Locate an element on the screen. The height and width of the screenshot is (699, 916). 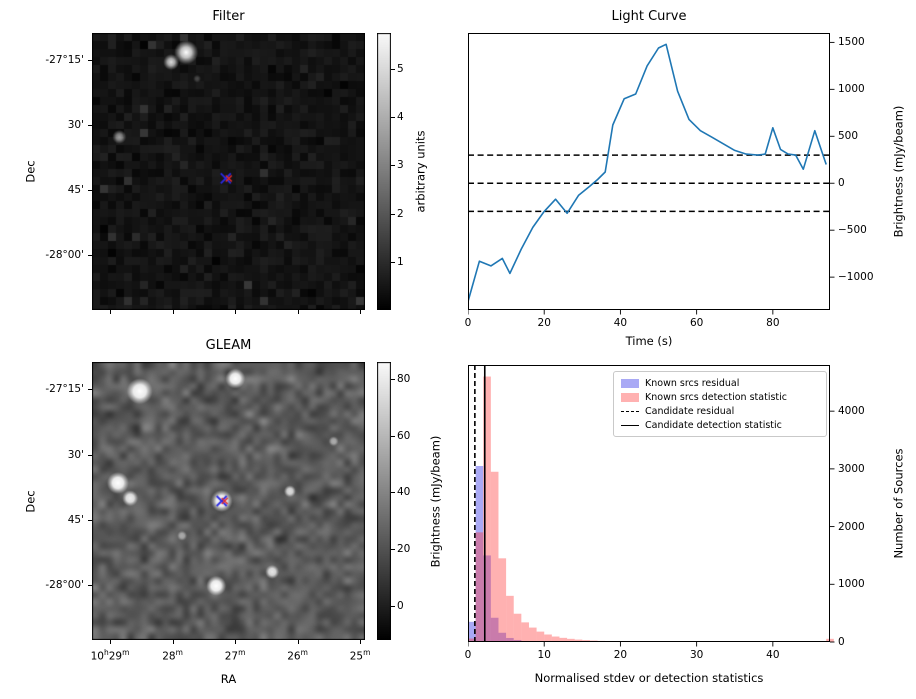
light-curve-ylabel: Brightness (mJy/beam) is located at coordinates (898, 171).